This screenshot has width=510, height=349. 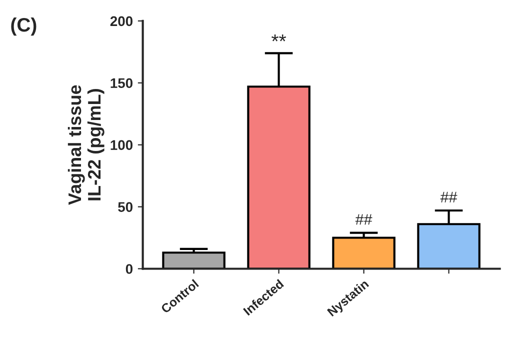 What do you see at coordinates (121, 21) in the screenshot?
I see `y-tick-label: 200` at bounding box center [121, 21].